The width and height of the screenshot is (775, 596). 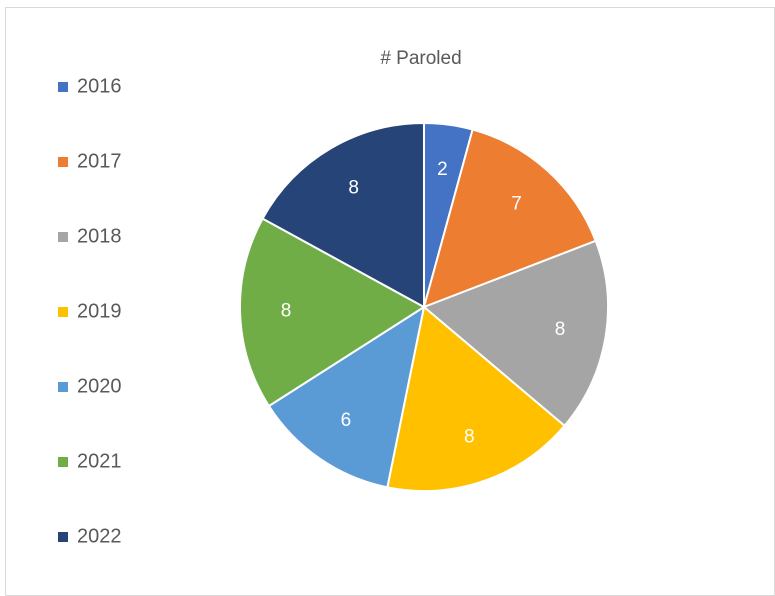 What do you see at coordinates (99, 311) in the screenshot?
I see `legend-label: 2019` at bounding box center [99, 311].